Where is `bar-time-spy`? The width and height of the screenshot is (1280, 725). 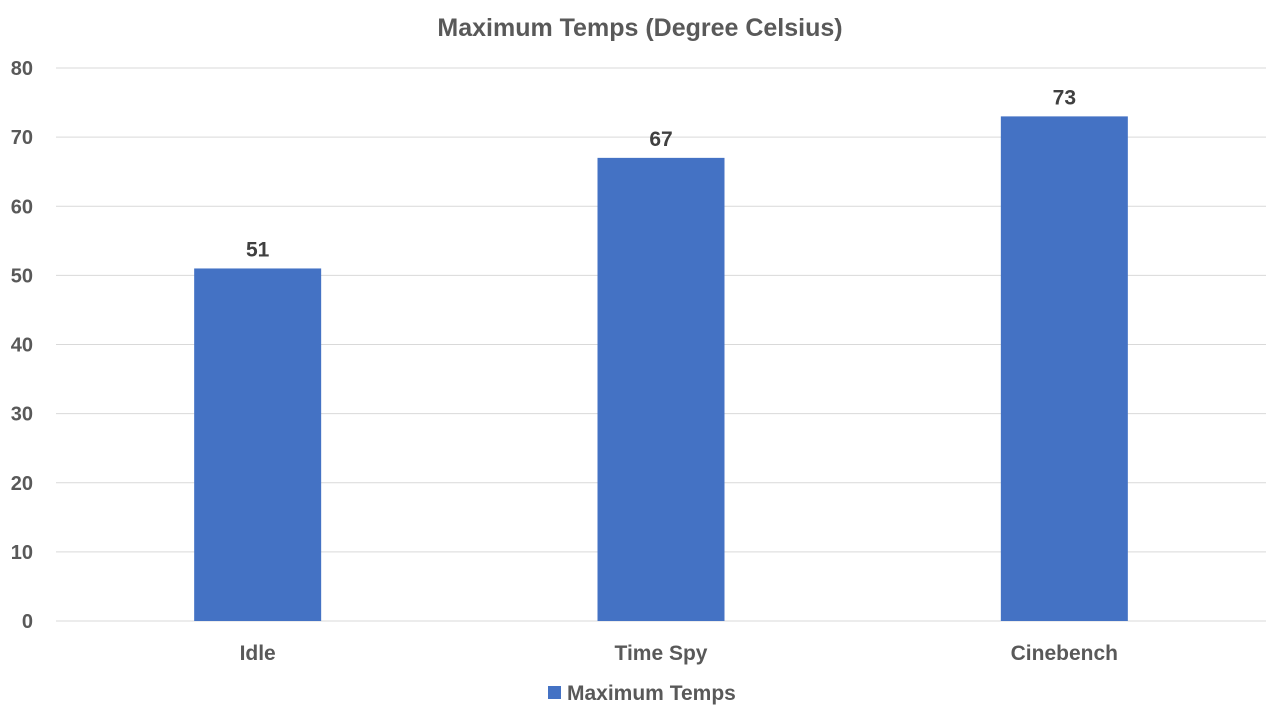 bar-time-spy is located at coordinates (661, 389).